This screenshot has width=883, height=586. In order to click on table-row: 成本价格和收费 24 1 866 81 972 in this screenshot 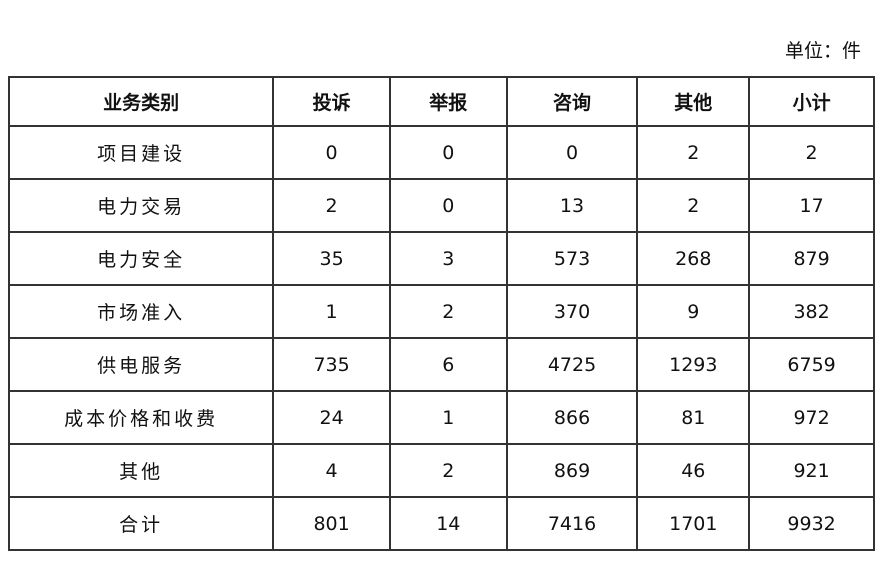, I will do `click(441, 417)`.